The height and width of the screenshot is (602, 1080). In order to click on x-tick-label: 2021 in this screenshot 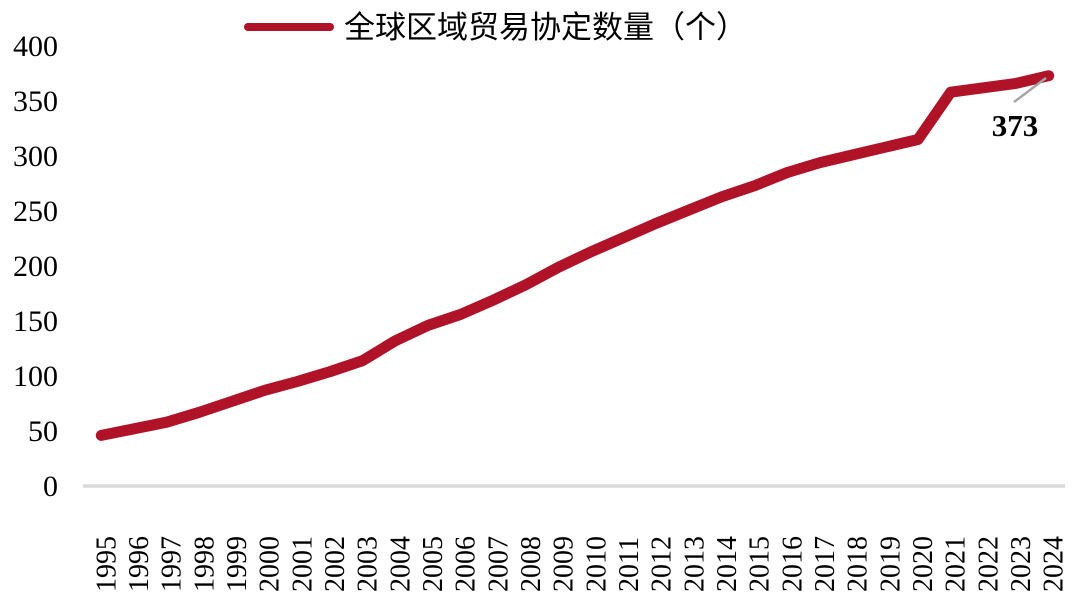, I will do `click(956, 564)`.